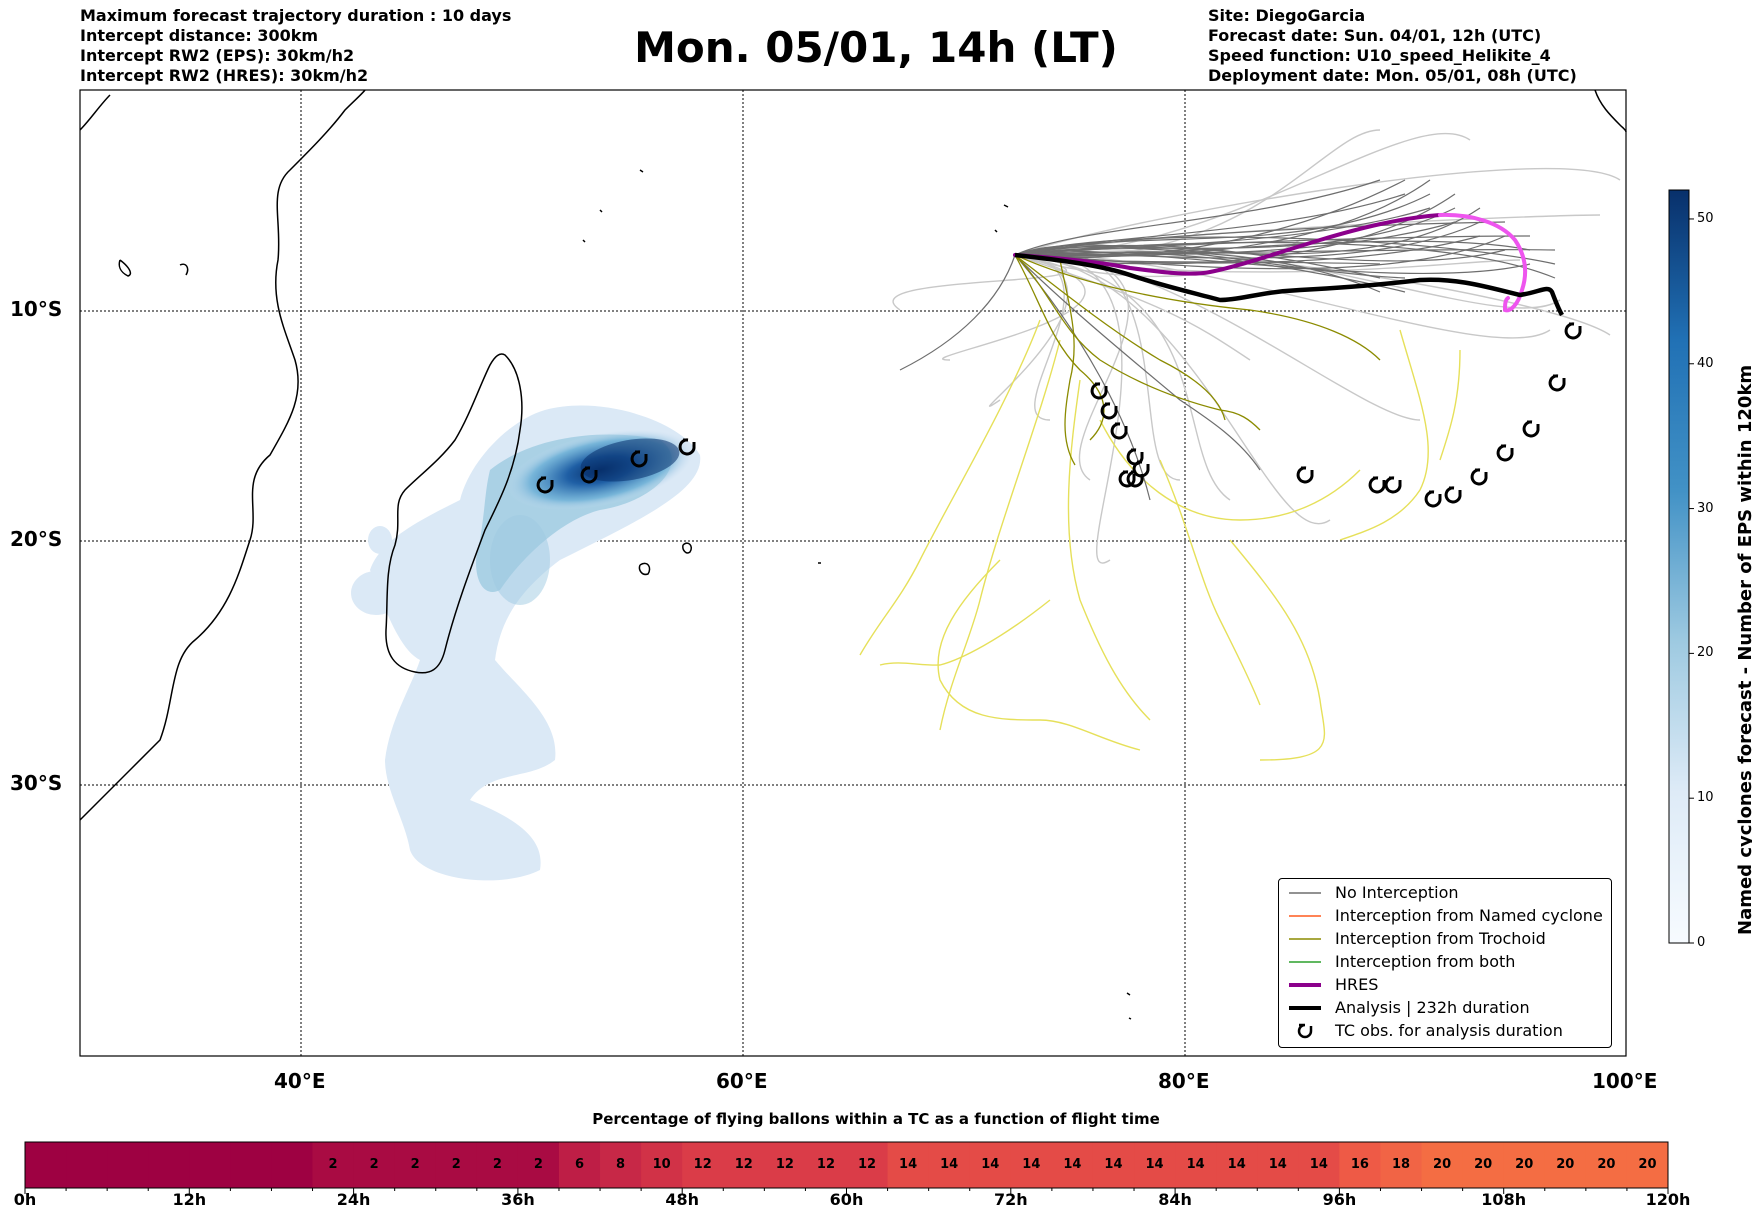 The height and width of the screenshot is (1213, 1752). What do you see at coordinates (1445, 962) in the screenshot?
I see `legend-item-both: Interception from both` at bounding box center [1445, 962].